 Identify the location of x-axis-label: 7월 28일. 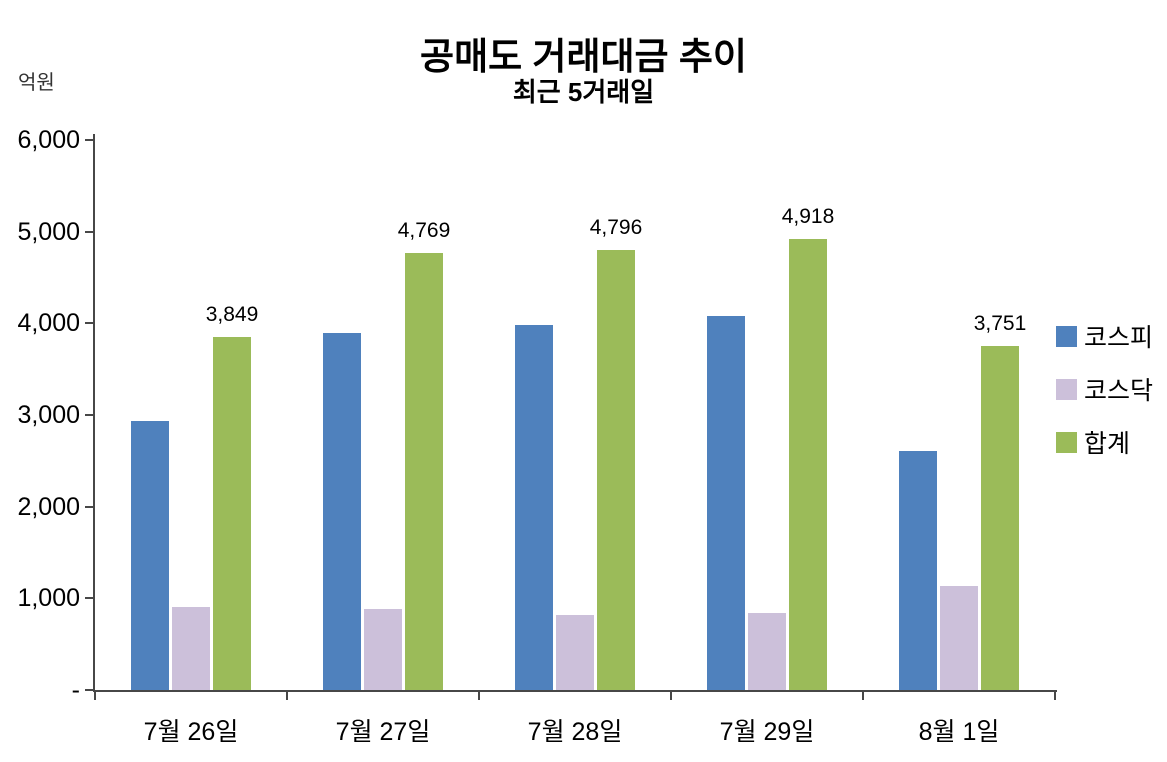
(575, 732).